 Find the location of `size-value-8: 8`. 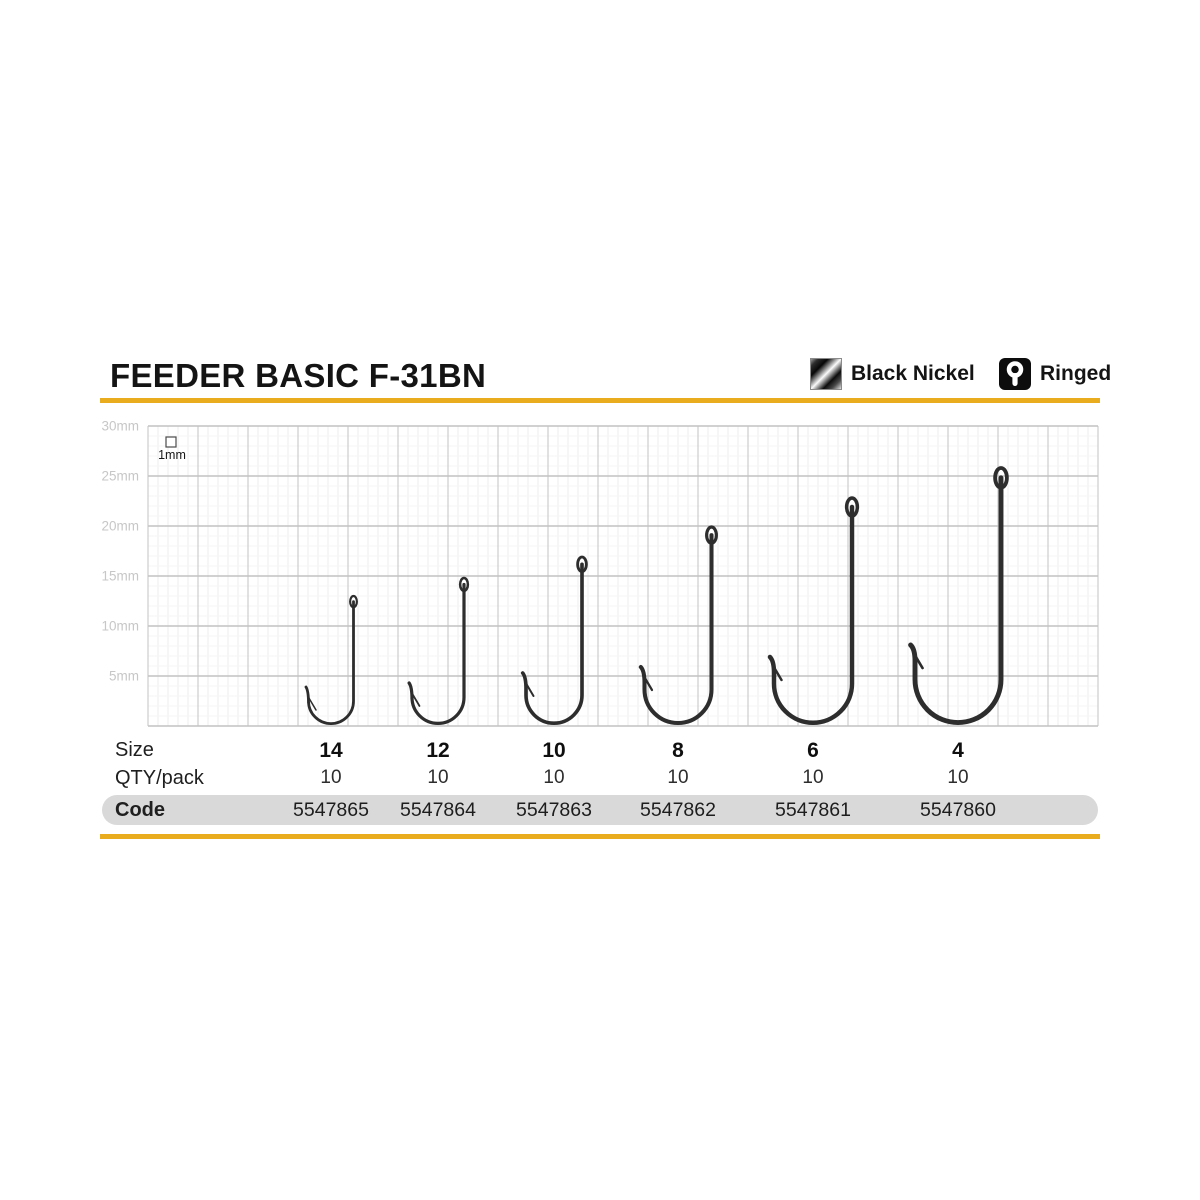

size-value-8: 8 is located at coordinates (678, 750).